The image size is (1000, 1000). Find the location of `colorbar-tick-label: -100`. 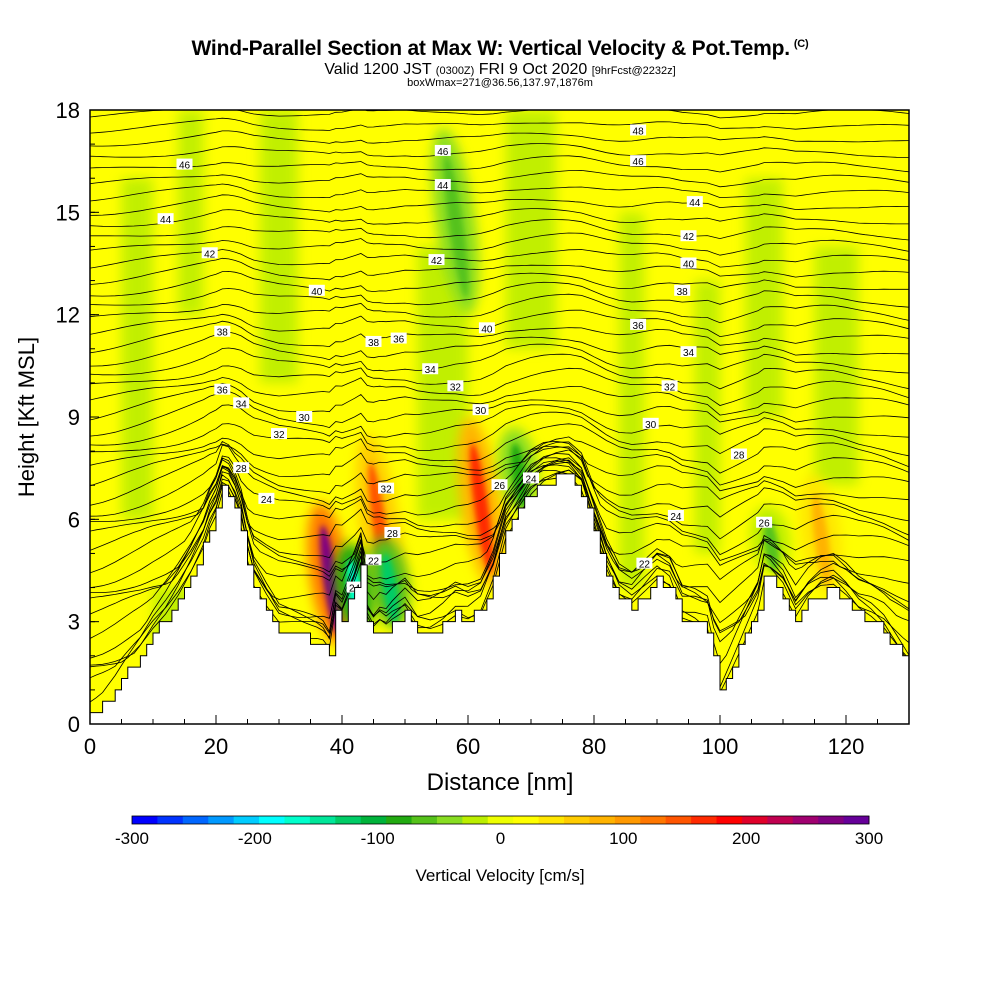

colorbar-tick-label: -100 is located at coordinates (378, 838).